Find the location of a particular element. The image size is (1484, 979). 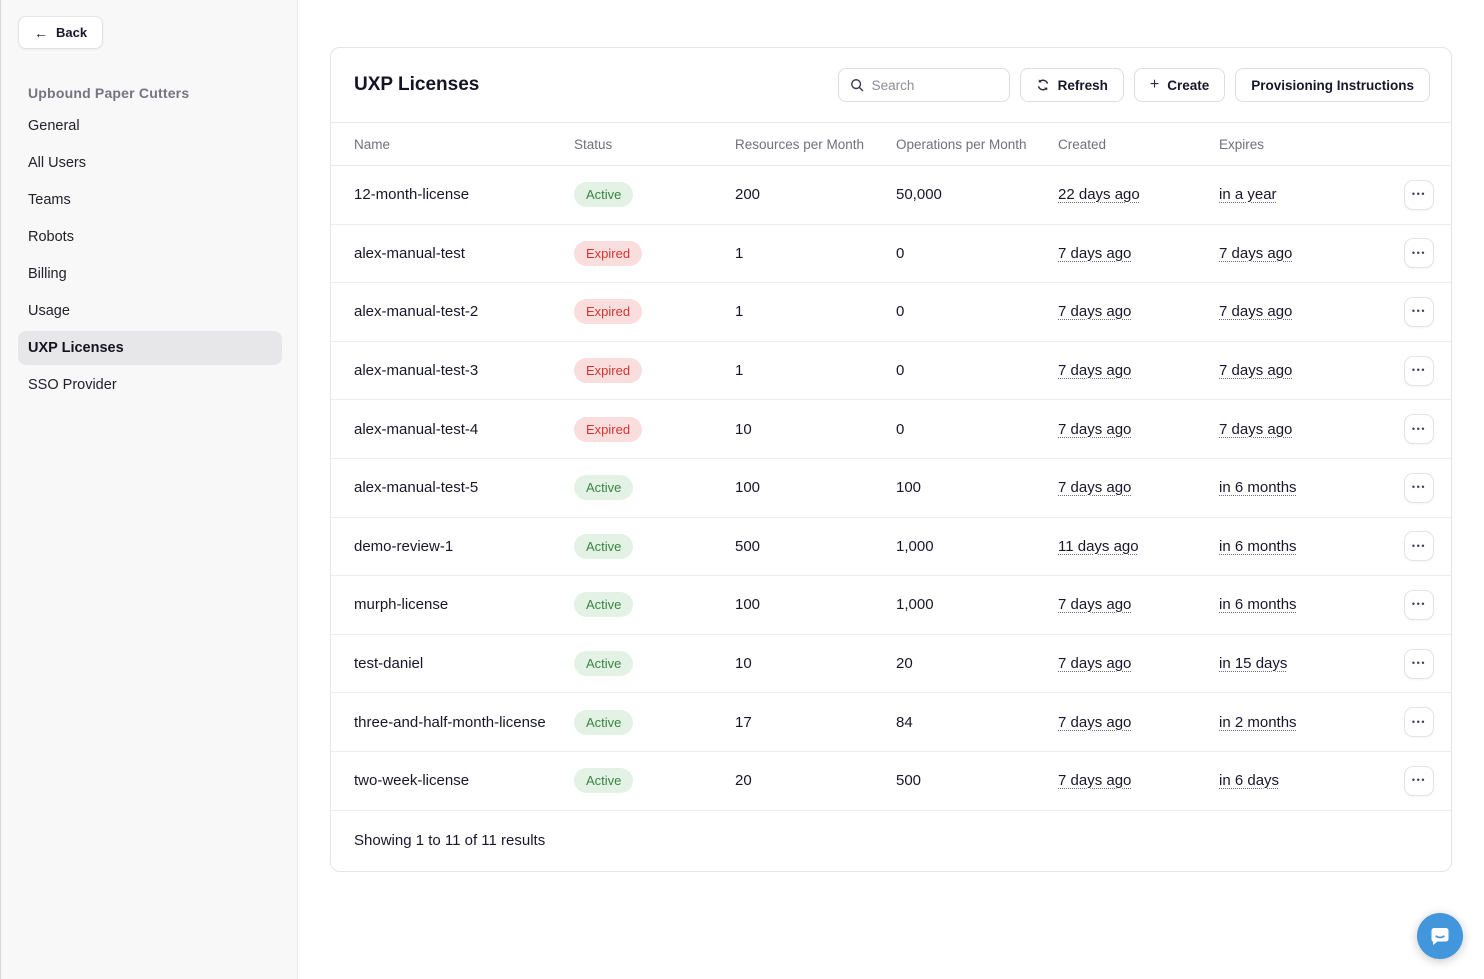

create-button-label: Create is located at coordinates (1188, 85).